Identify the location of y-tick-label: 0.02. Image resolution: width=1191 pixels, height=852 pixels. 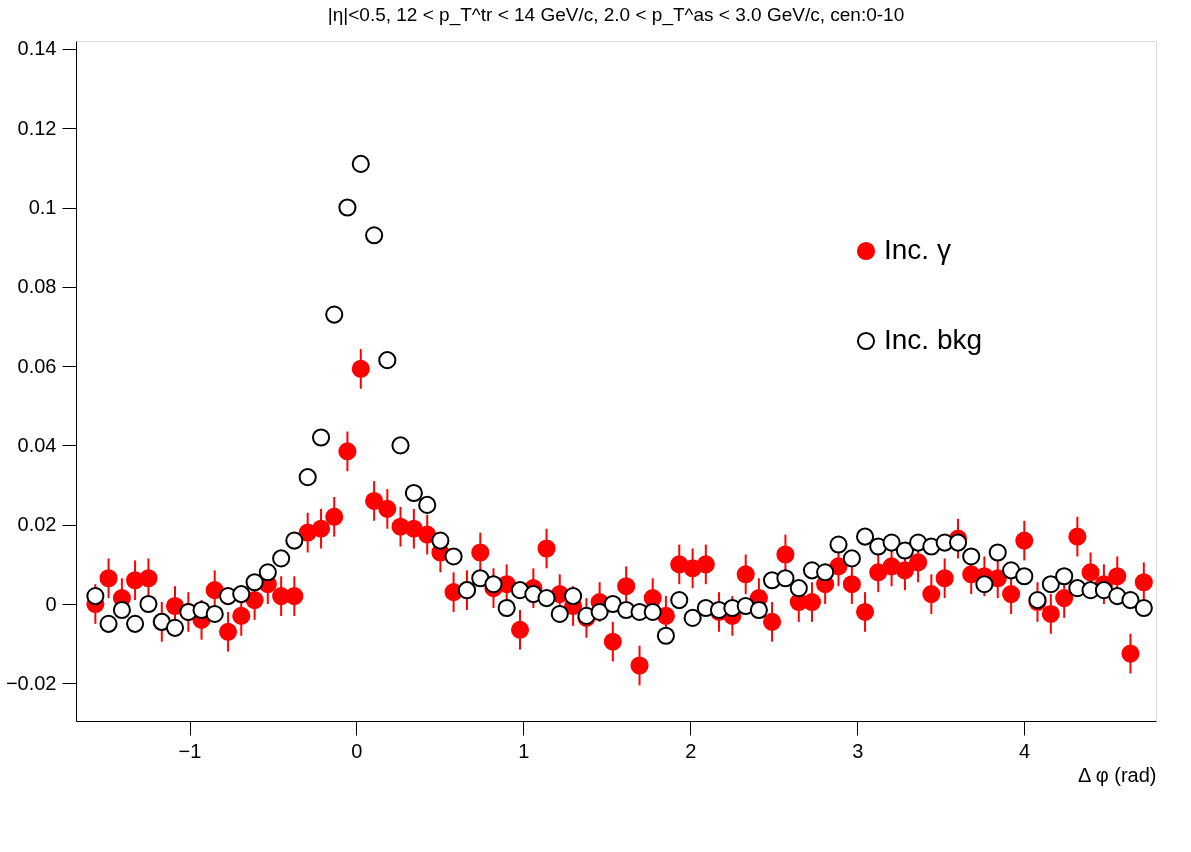
(37, 524).